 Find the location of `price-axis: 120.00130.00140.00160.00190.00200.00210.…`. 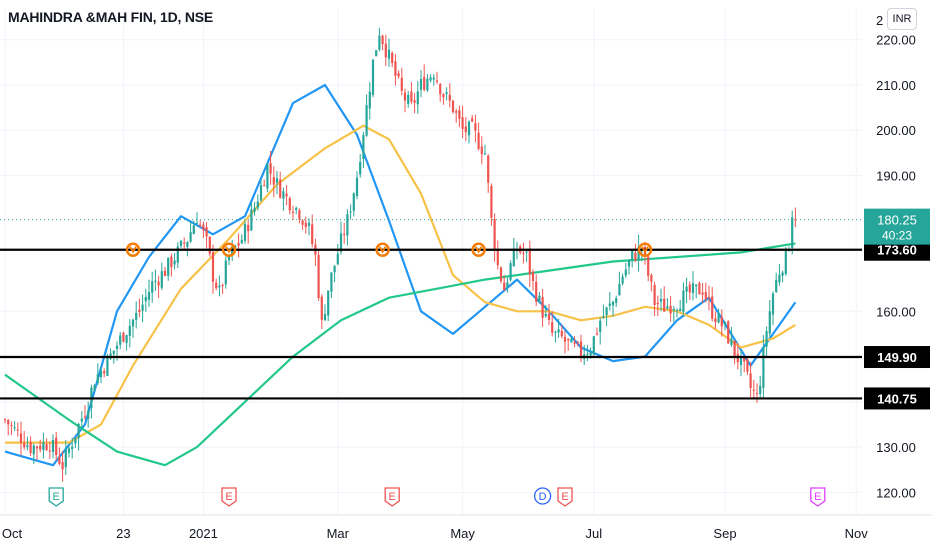

price-axis: 120.00130.00140.00160.00190.00200.00210.… is located at coordinates (897, 275).